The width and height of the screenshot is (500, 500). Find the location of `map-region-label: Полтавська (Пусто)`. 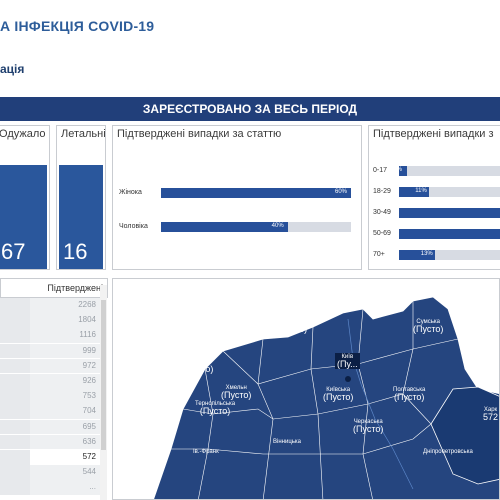

map-region-label: Полтавська (Пусто) is located at coordinates (409, 394).